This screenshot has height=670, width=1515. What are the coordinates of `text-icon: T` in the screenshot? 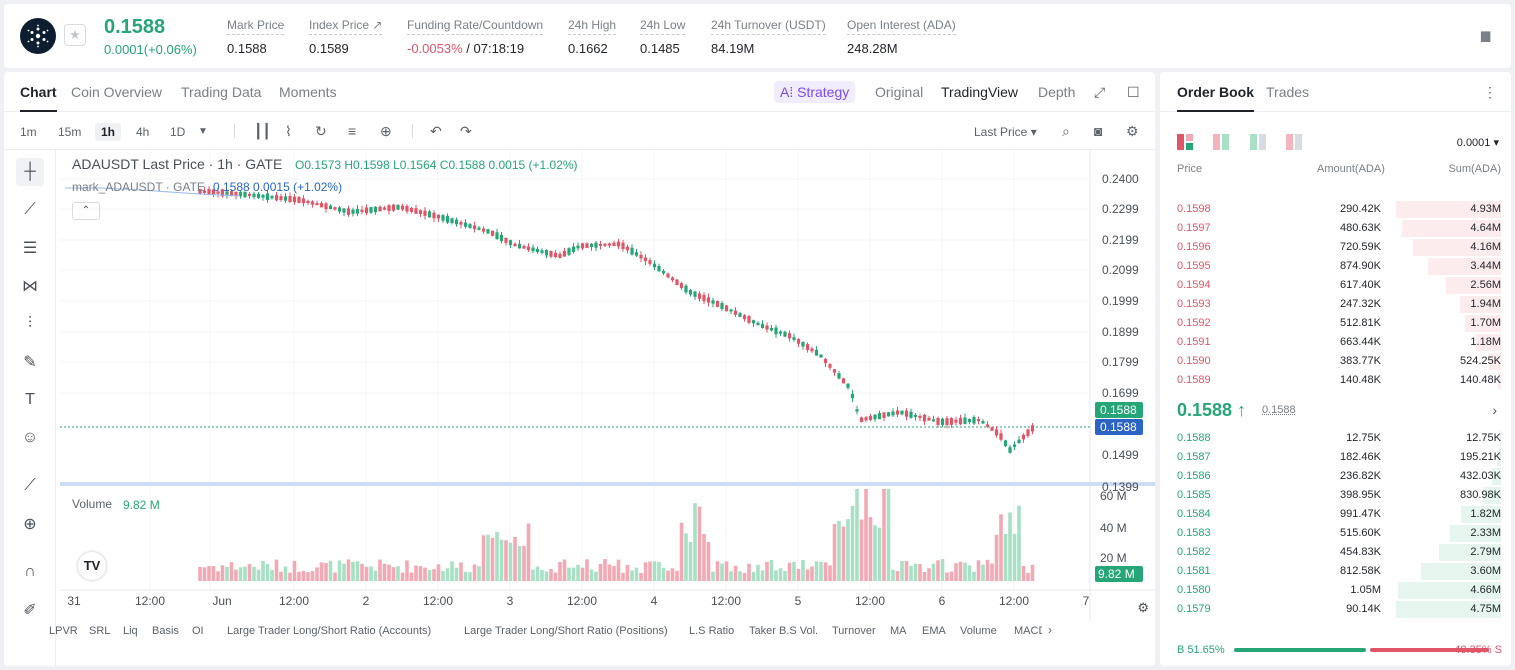 It's located at (30, 399).